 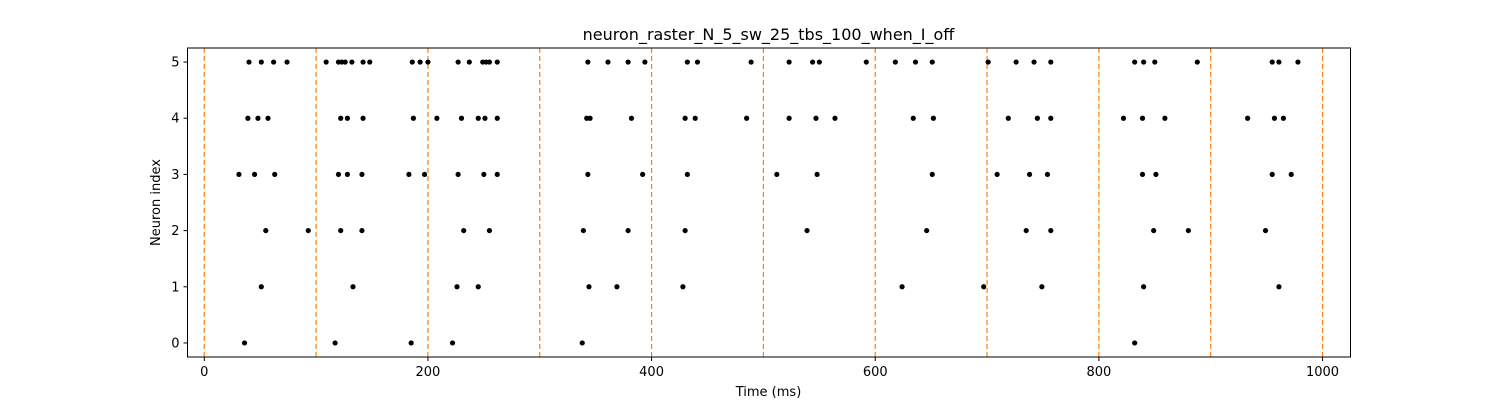 I want to click on x-tick-label: 800, so click(x=1098, y=372).